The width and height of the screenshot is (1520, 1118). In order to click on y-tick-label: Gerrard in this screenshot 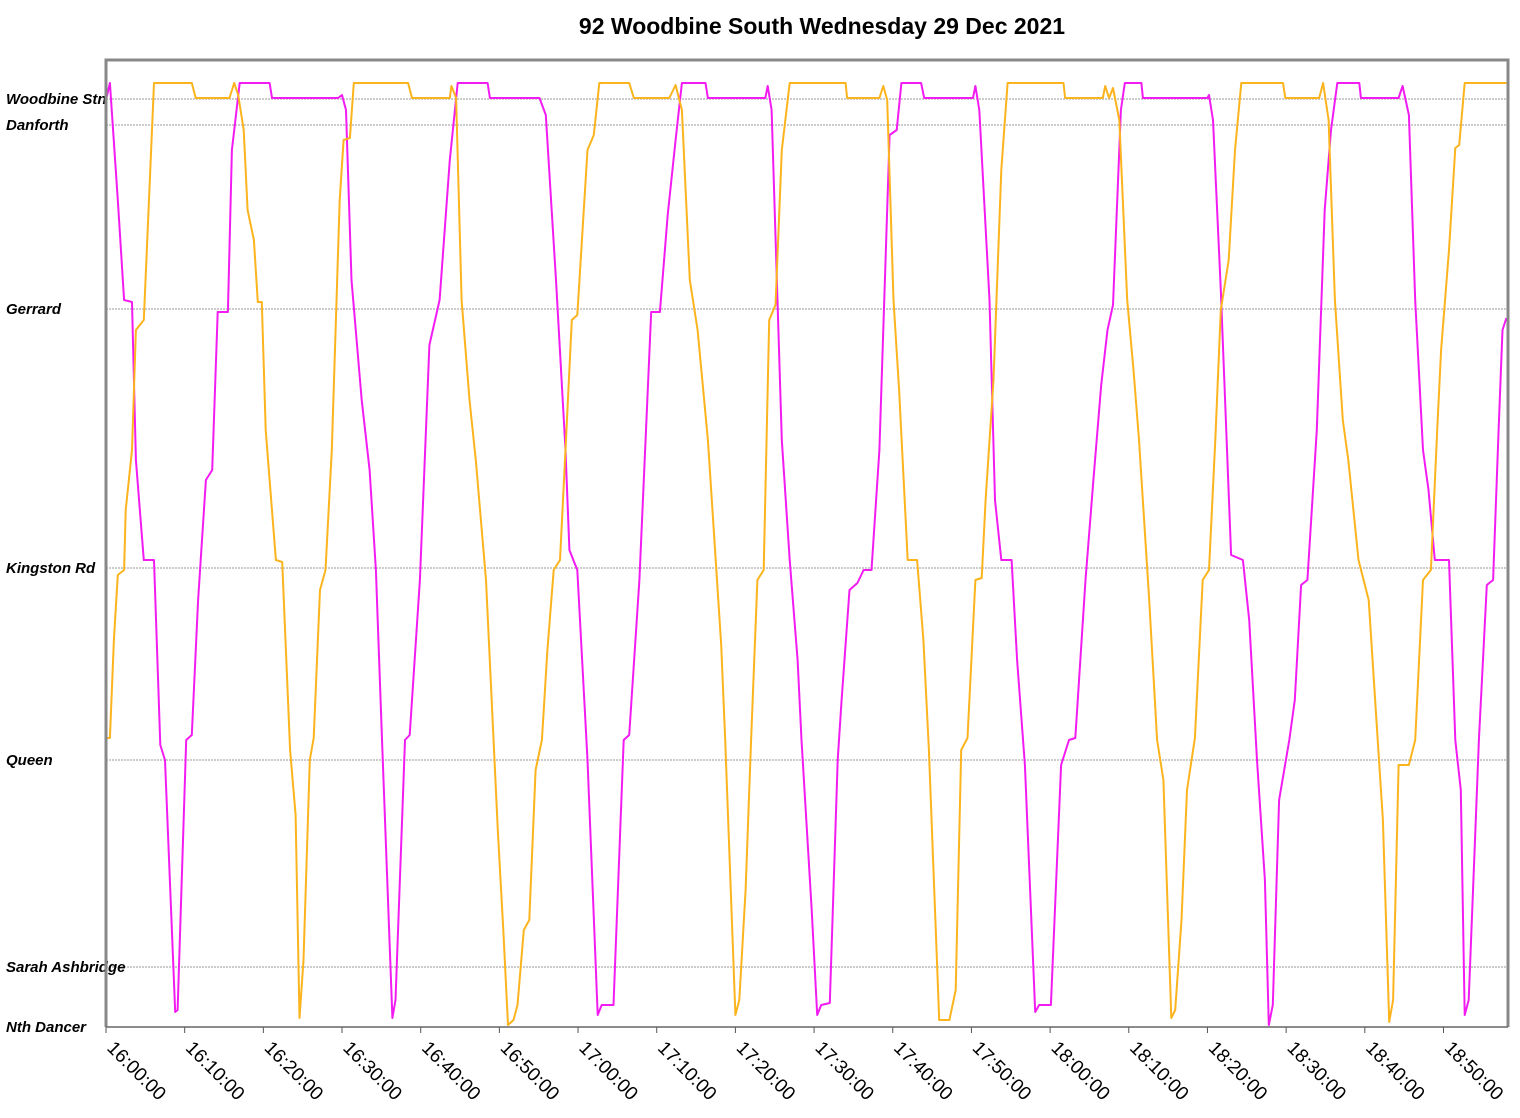, I will do `click(34, 309)`.